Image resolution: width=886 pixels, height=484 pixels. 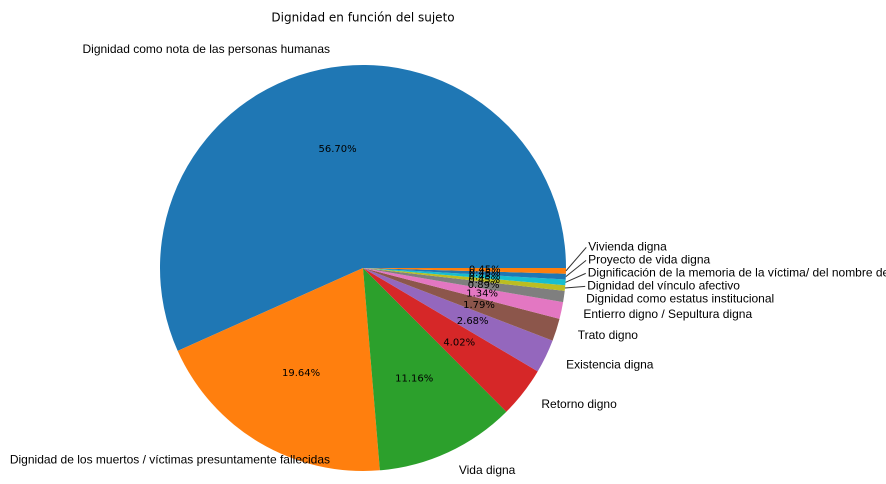 What do you see at coordinates (610, 364) in the screenshot?
I see `slice-label: Existencia digna` at bounding box center [610, 364].